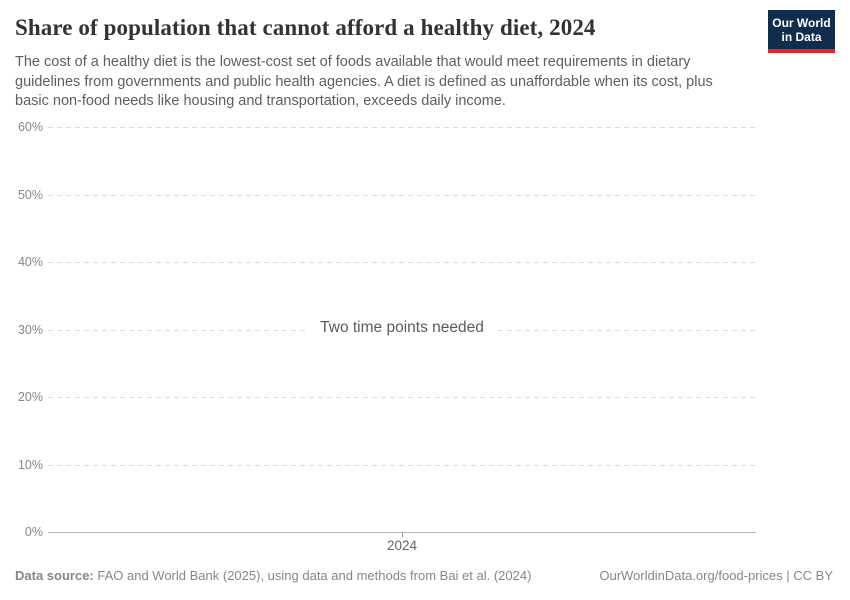 Image resolution: width=850 pixels, height=600 pixels. What do you see at coordinates (54, 575) in the screenshot?
I see `data-source-label: Data source:` at bounding box center [54, 575].